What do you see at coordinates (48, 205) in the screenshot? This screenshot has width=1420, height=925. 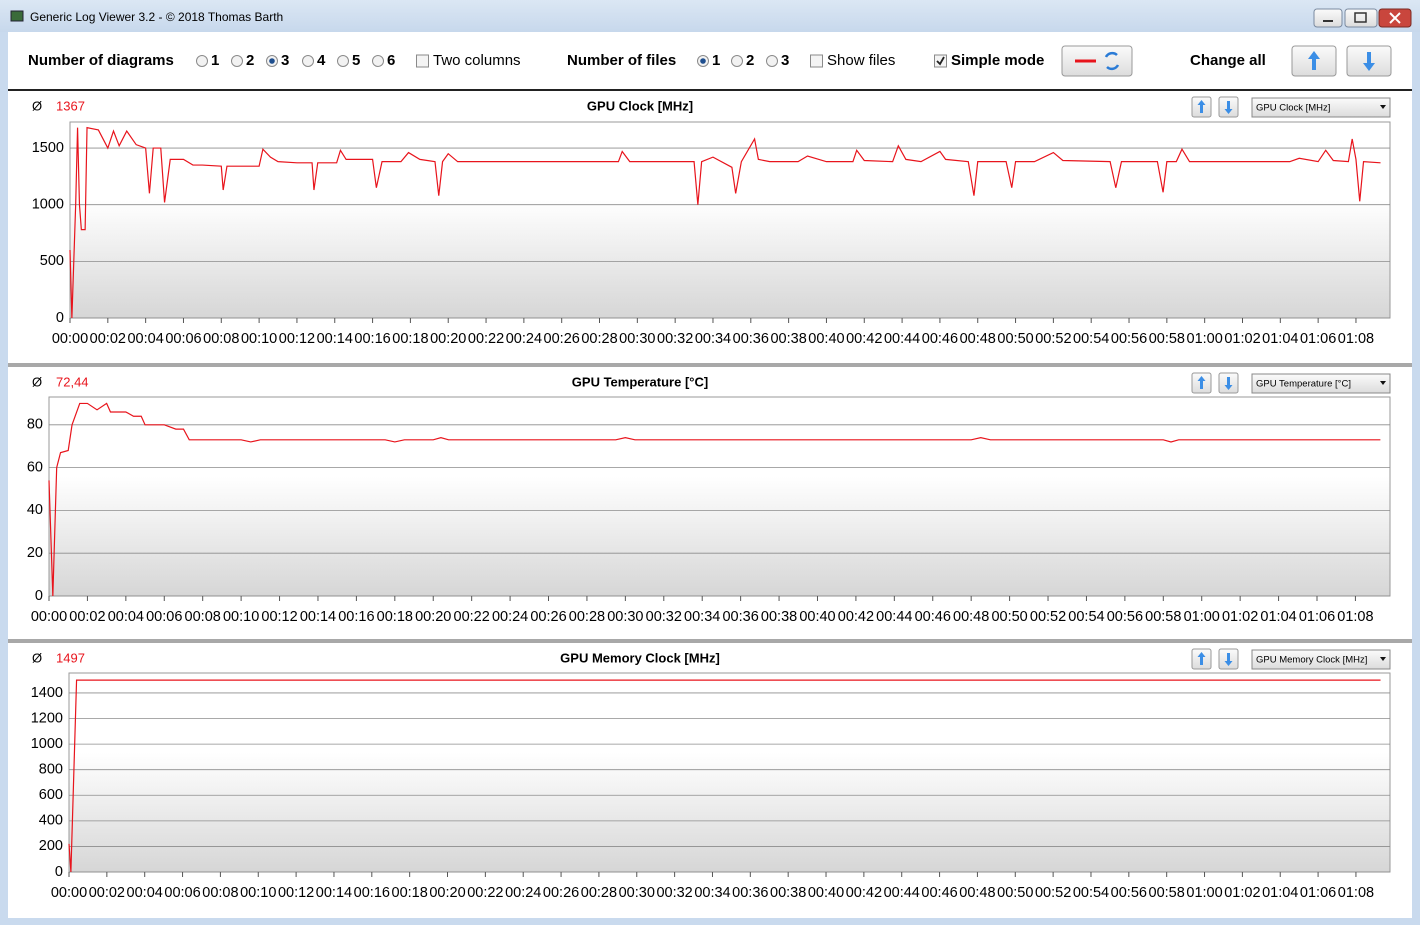 I see `y-tick-label: 1000` at bounding box center [48, 205].